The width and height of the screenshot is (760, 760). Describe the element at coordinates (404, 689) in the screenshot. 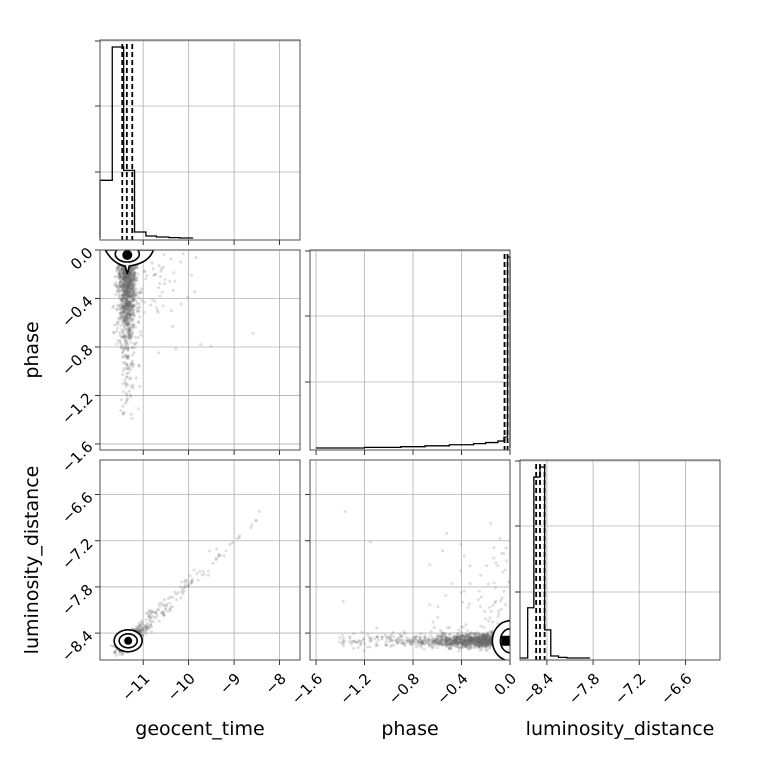

I see `panel-2-1-xtick-label-2: −0.8` at that location.